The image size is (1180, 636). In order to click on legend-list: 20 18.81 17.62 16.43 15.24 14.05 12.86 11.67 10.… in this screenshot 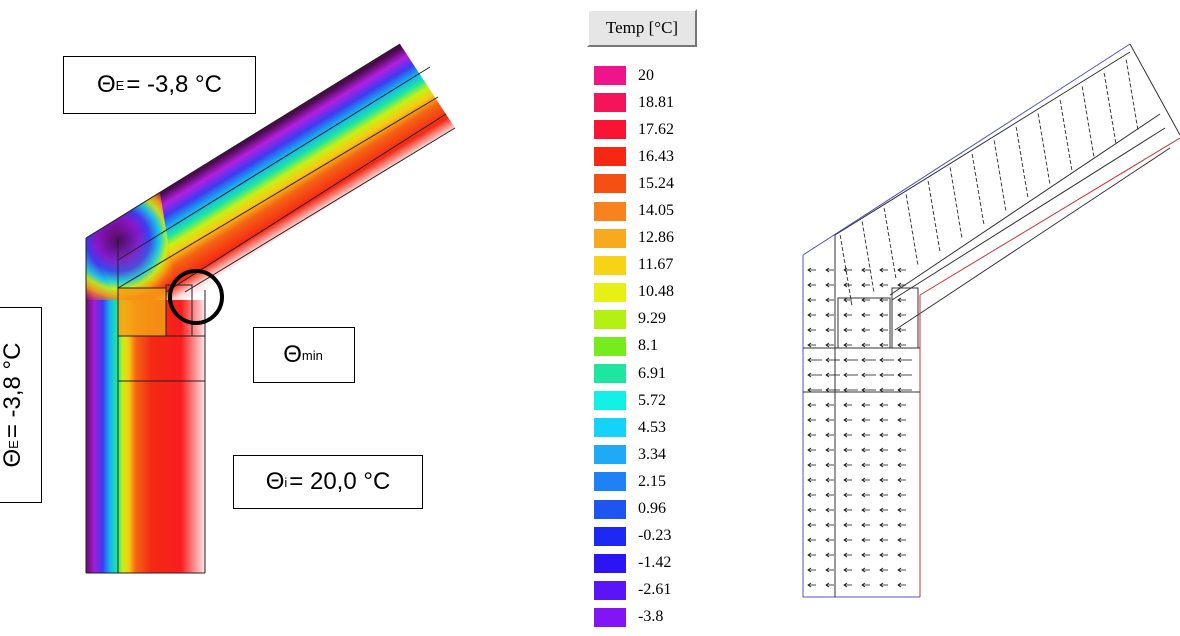, I will do `click(634, 346)`.